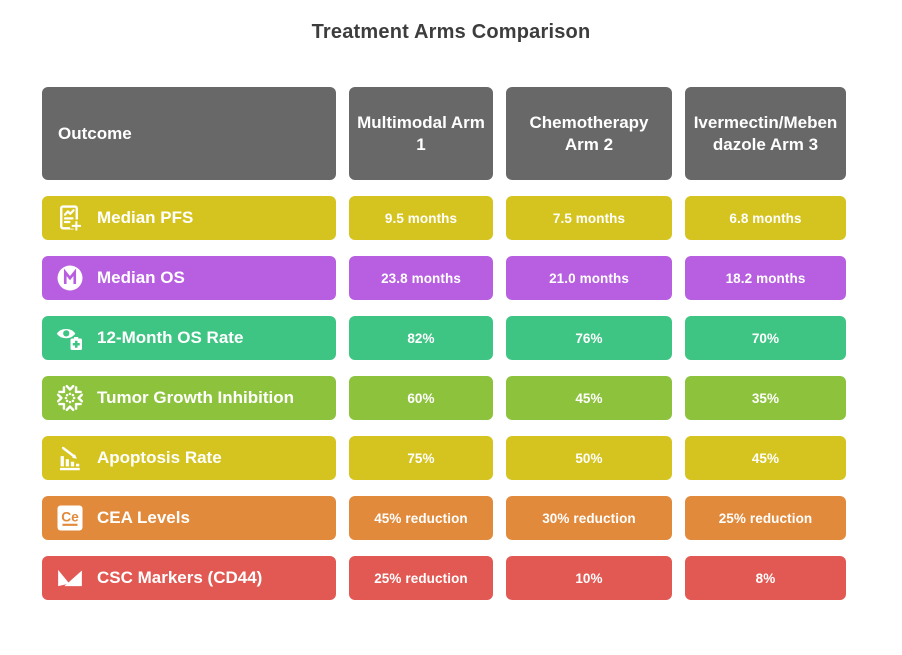  I want to click on page-title: Treatment Arms Comparison, so click(451, 32).